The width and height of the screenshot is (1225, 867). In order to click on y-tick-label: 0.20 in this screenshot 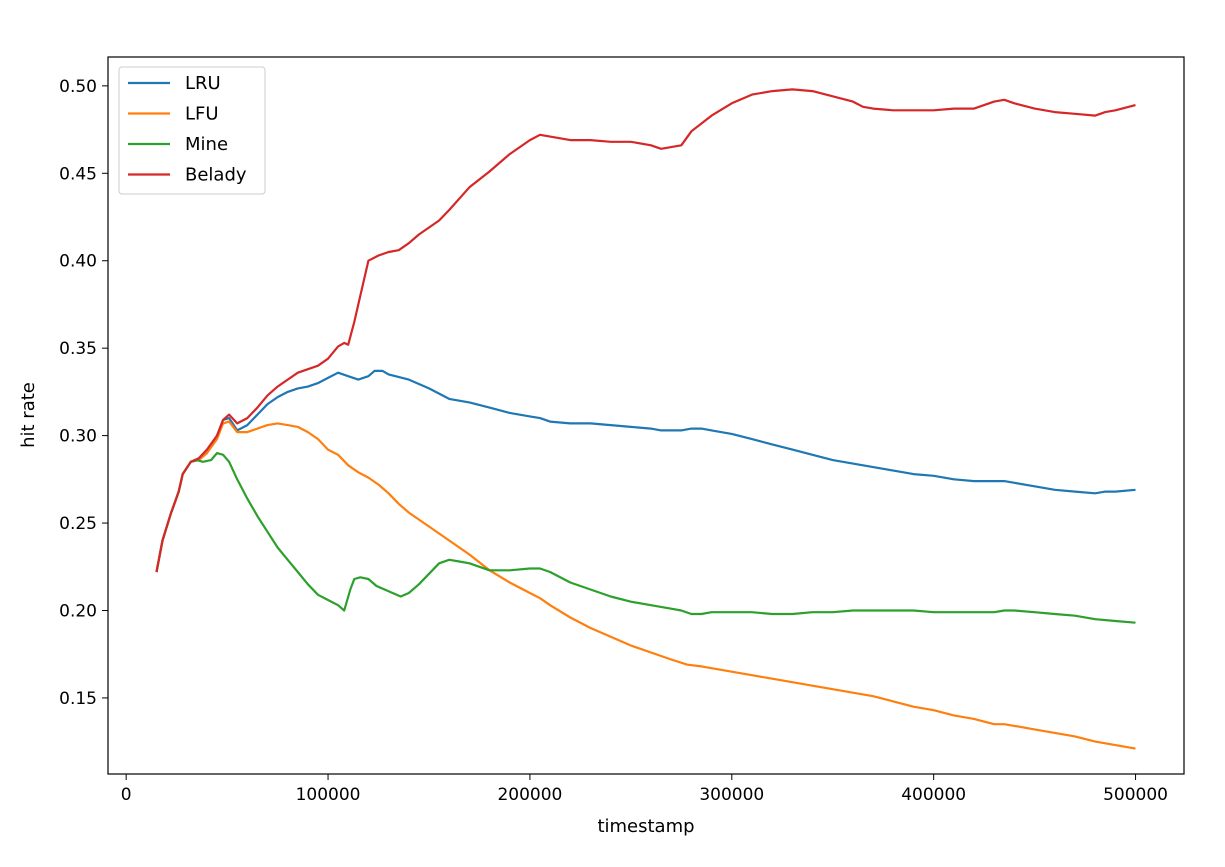, I will do `click(78, 611)`.